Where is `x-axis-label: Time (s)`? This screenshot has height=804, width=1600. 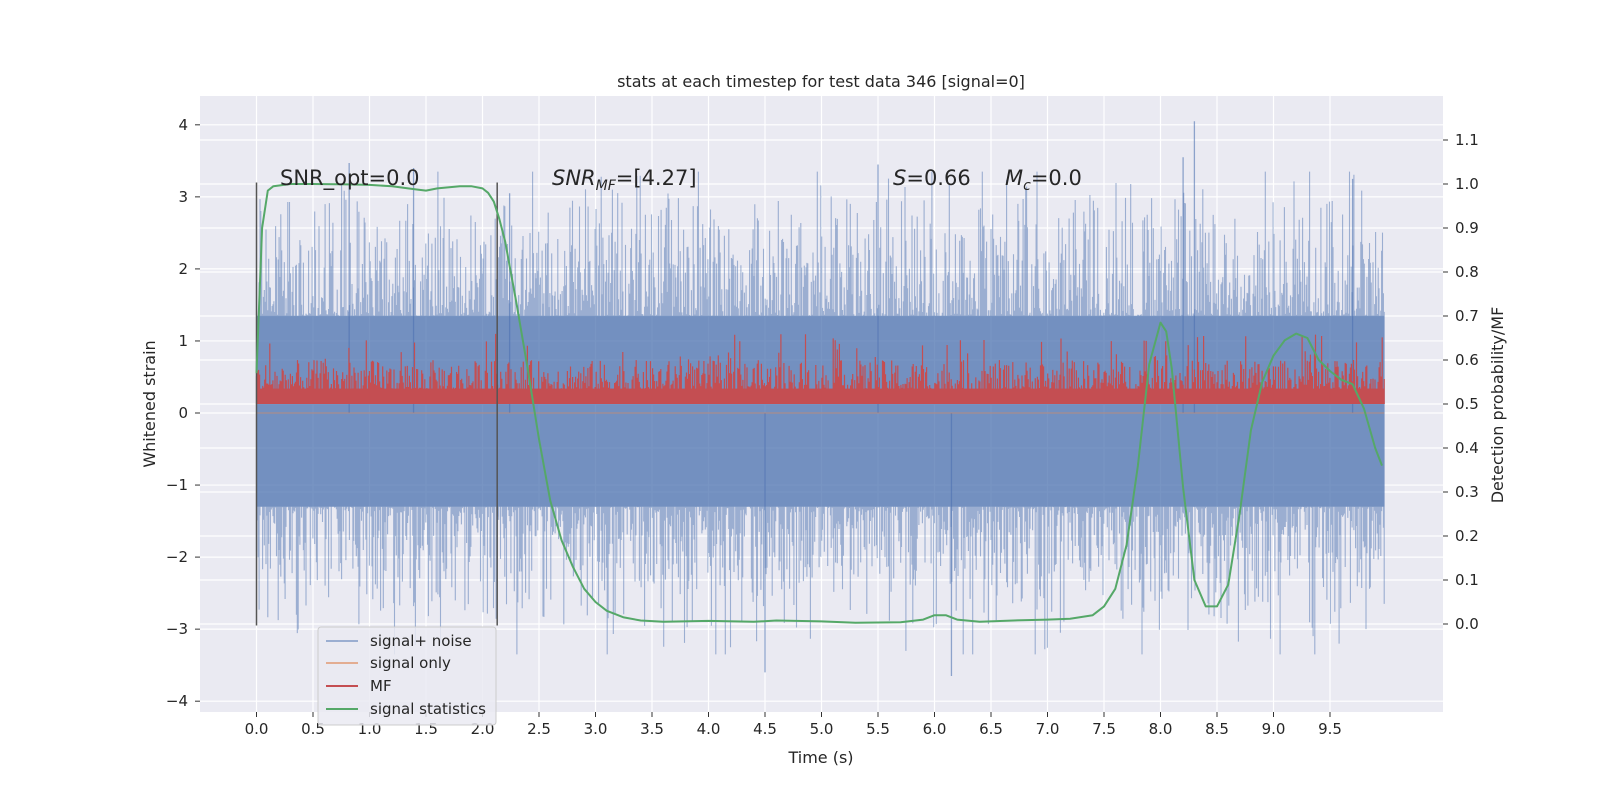 x-axis-label: Time (s) is located at coordinates (820, 757).